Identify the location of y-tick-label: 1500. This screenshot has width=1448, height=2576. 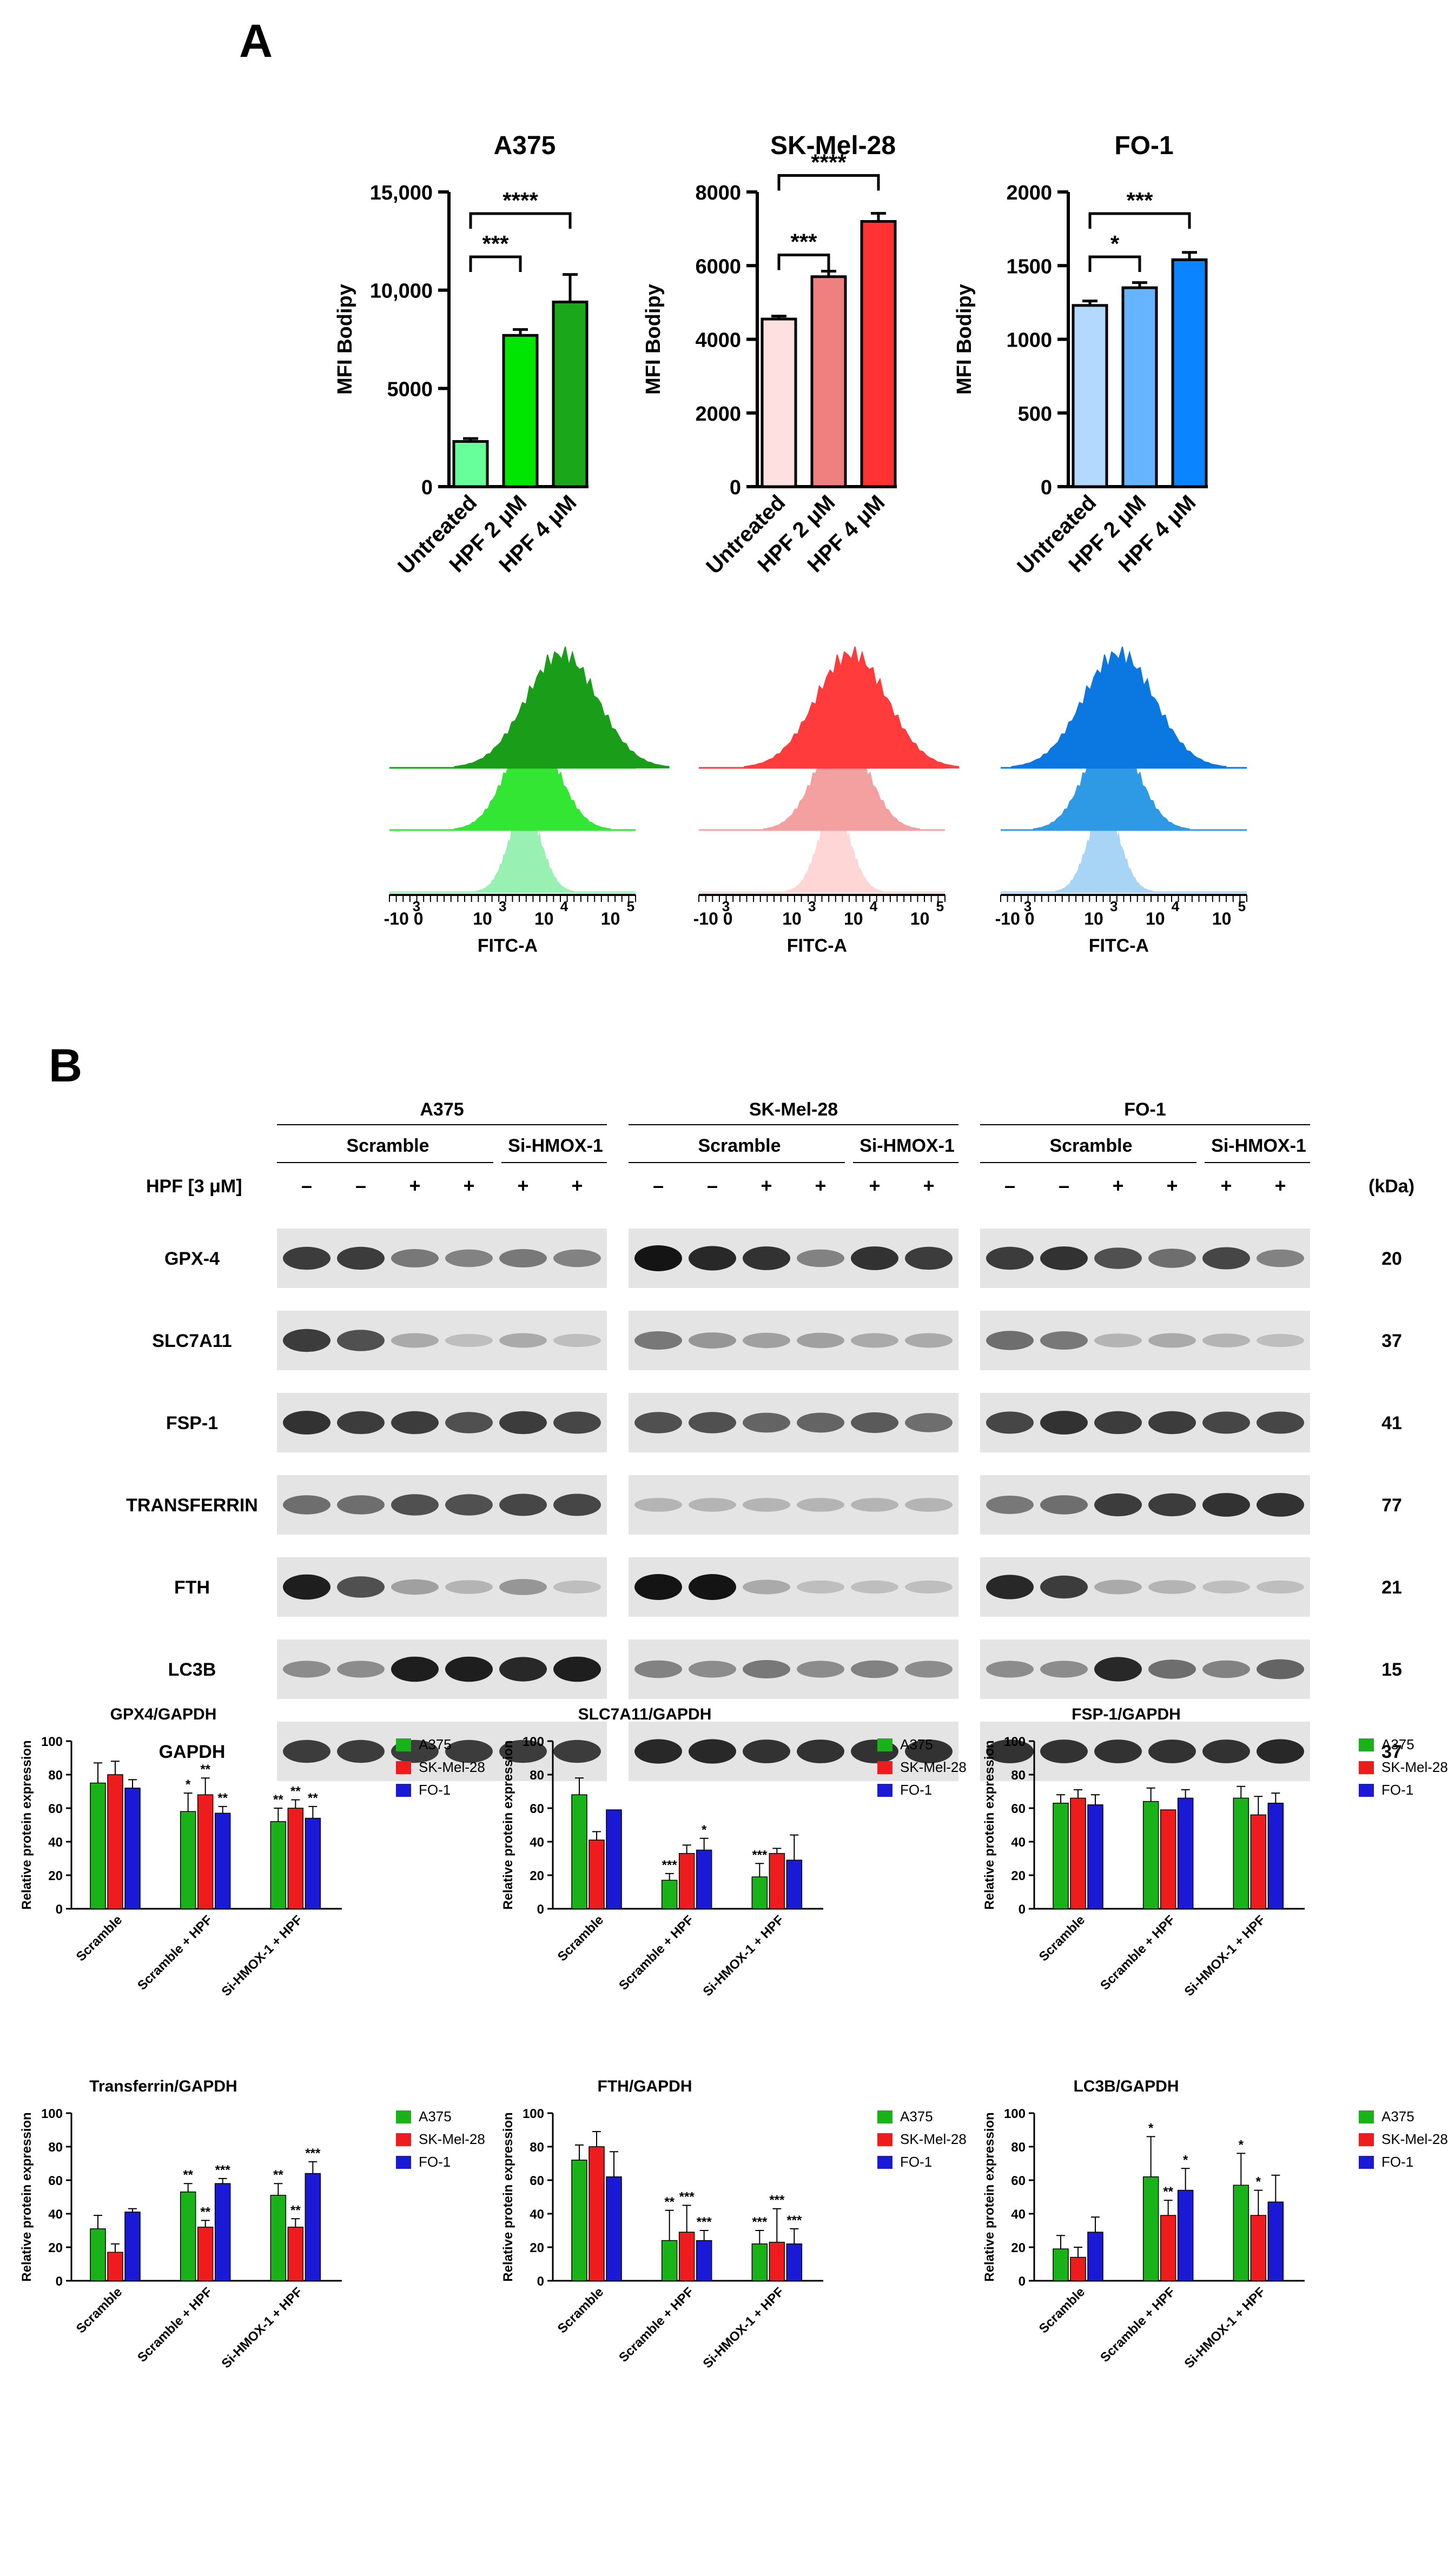
(1029, 266).